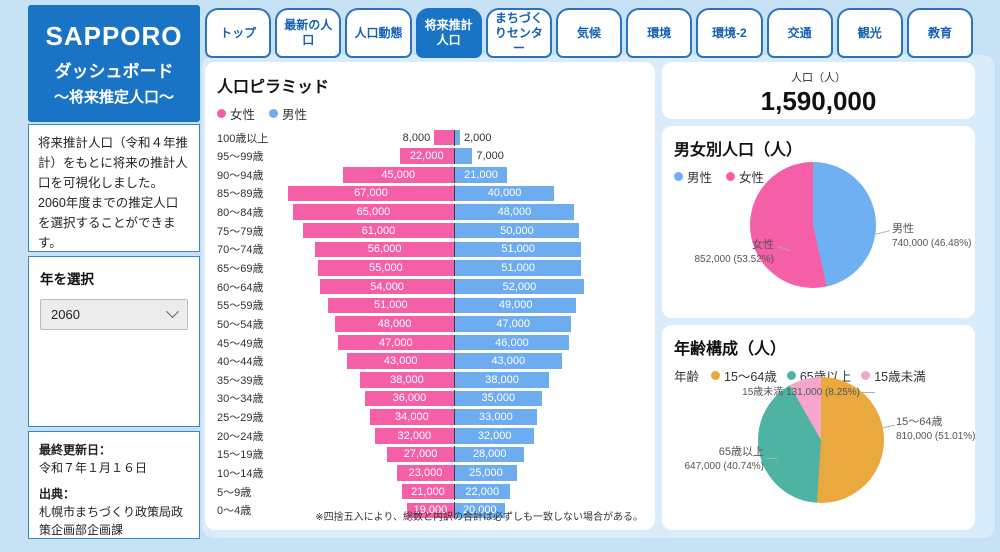  I want to click on female-half: 61,000, so click(363, 230).